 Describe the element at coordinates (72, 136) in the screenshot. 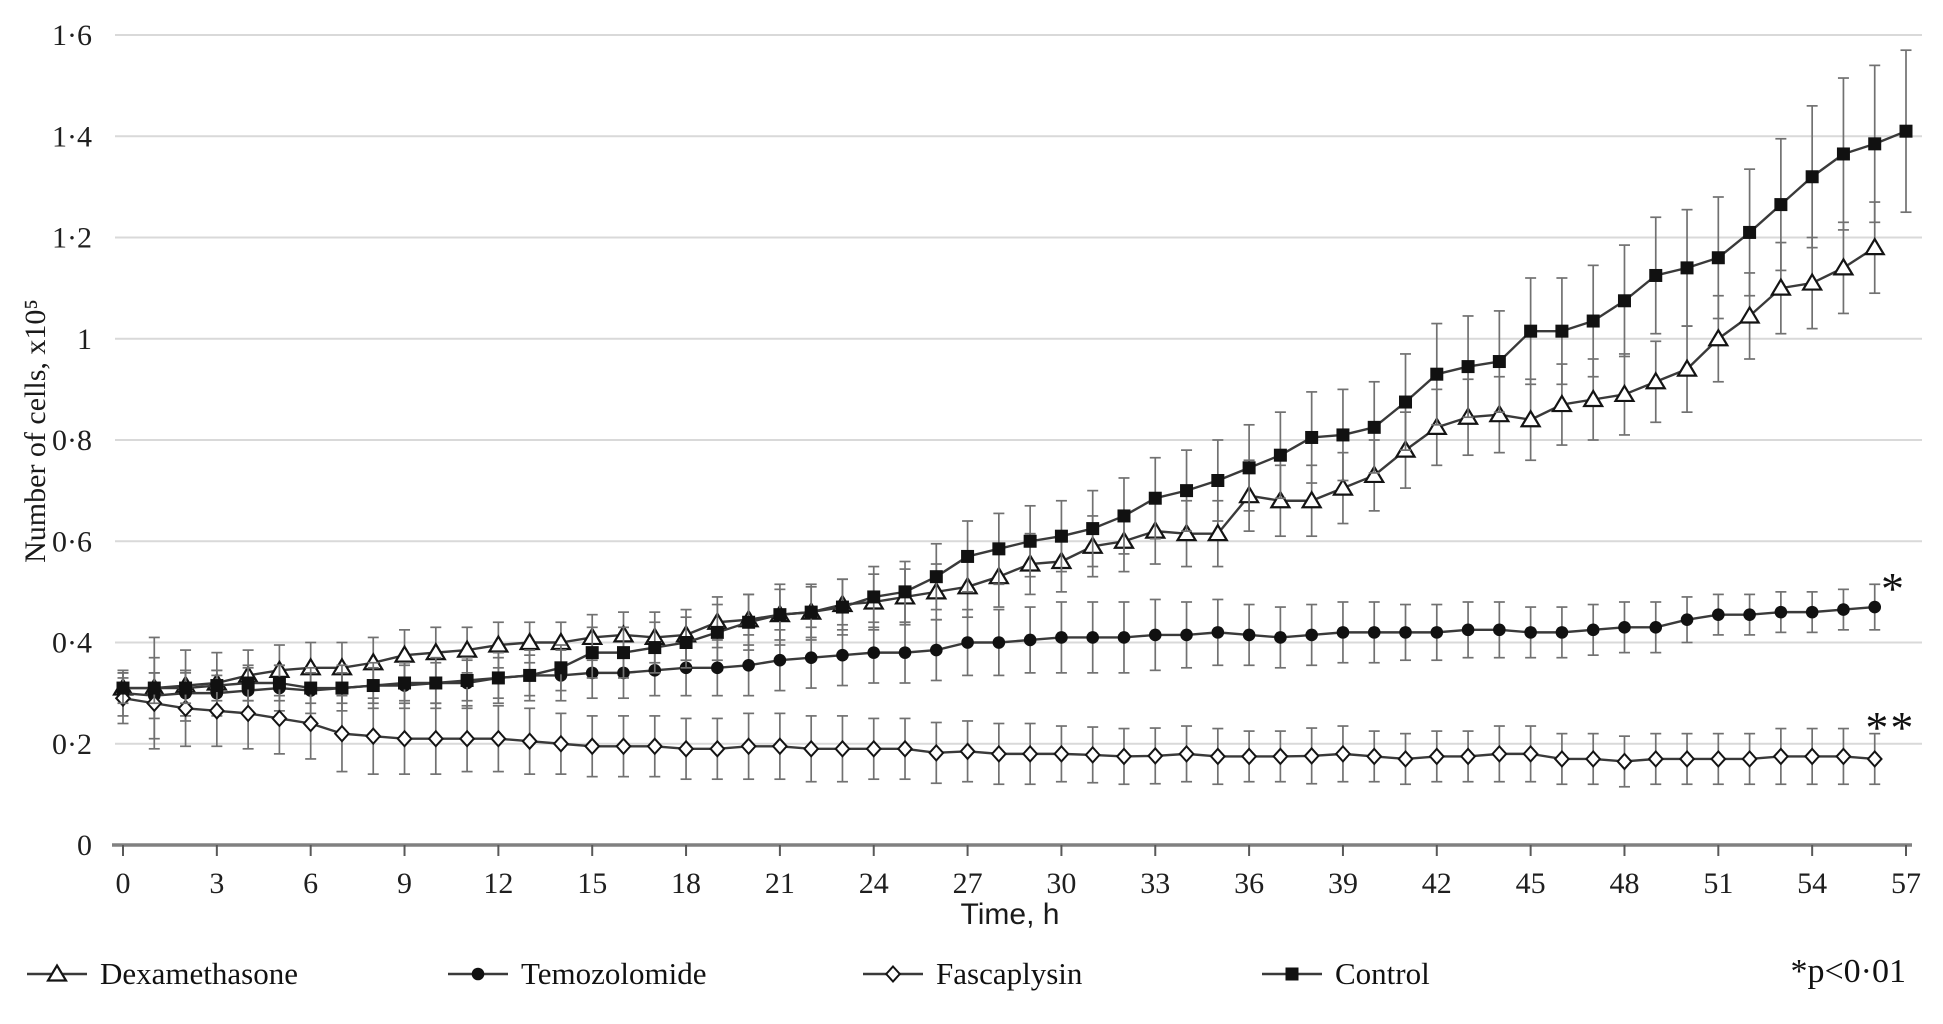

I see `y-tick-label: 1·4` at that location.